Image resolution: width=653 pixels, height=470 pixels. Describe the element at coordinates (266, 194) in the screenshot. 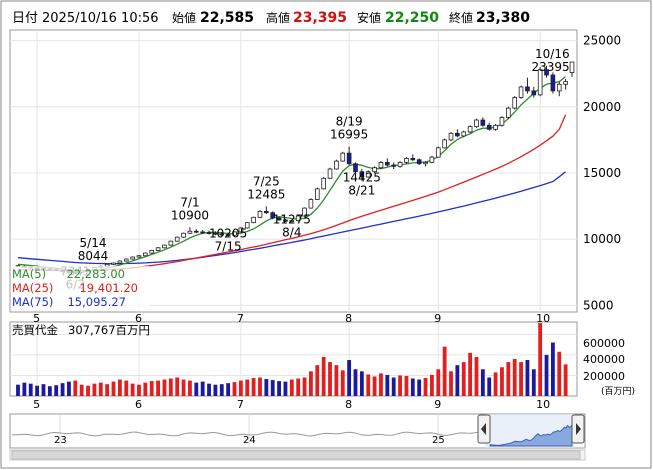

I see `annotation-line2: 12485` at that location.